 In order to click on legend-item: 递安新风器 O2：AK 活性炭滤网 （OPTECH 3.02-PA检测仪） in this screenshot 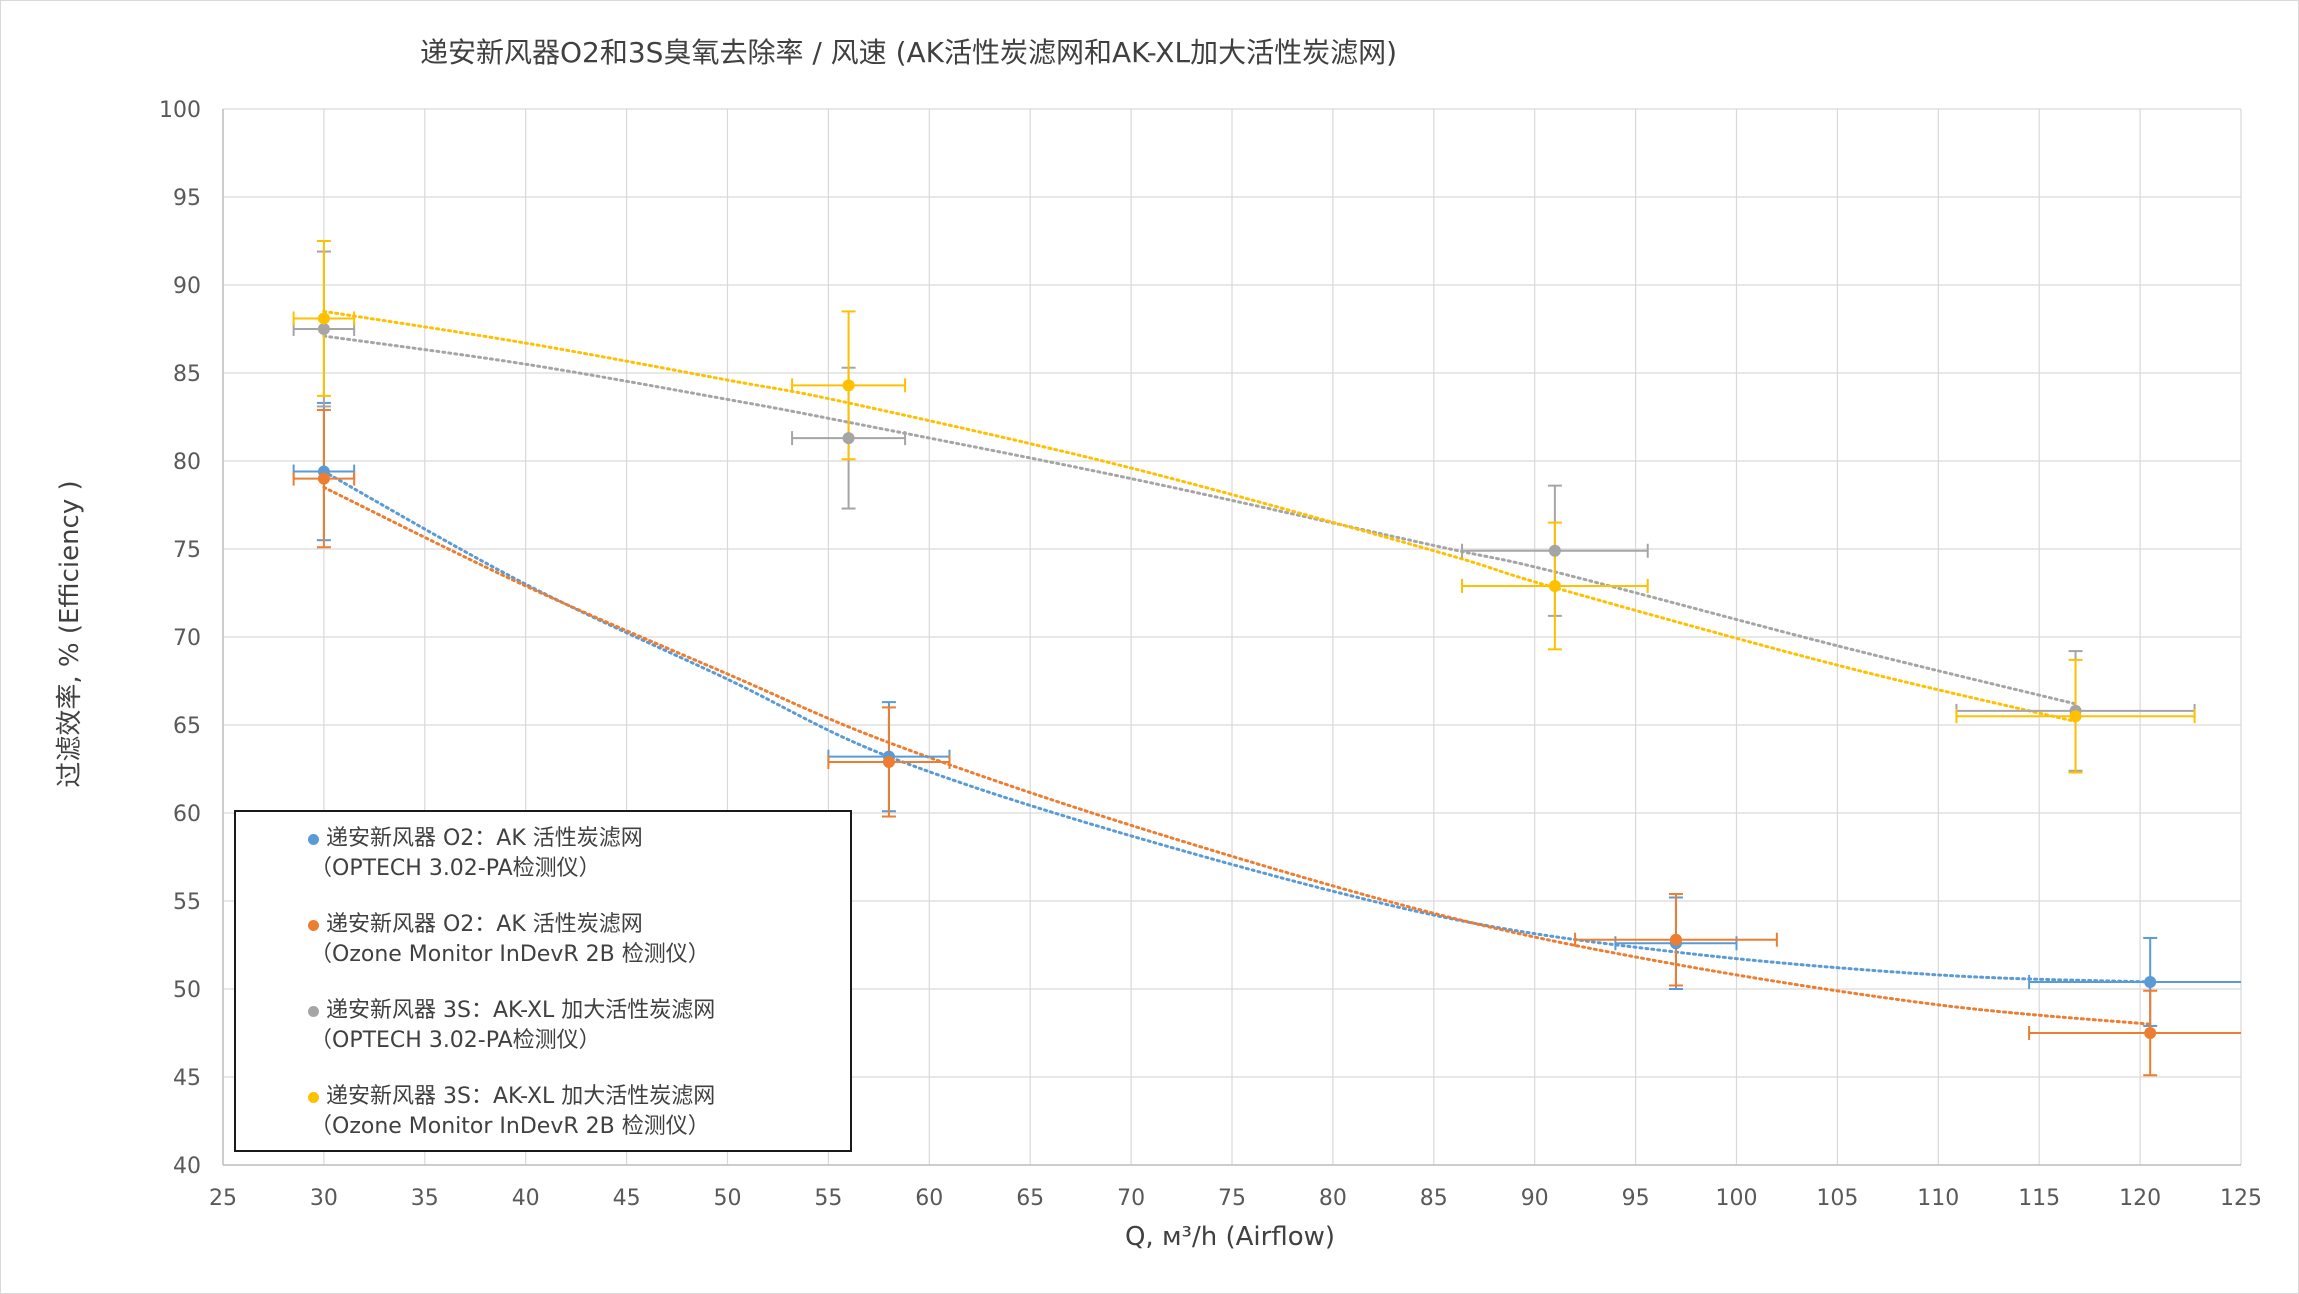, I will do `click(475, 854)`.